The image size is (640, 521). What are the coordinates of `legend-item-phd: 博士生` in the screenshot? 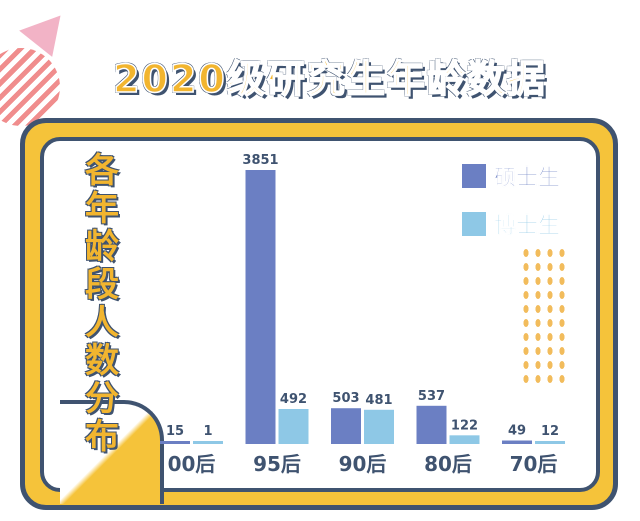 It's located at (511, 224).